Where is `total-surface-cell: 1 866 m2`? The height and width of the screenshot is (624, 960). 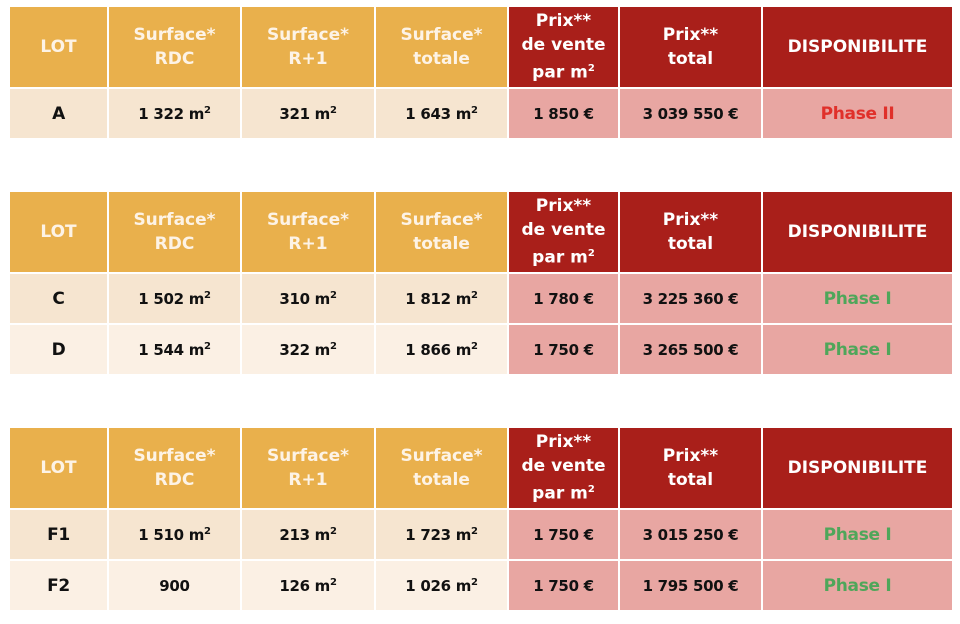 total-surface-cell: 1 866 m2 is located at coordinates (441, 349).